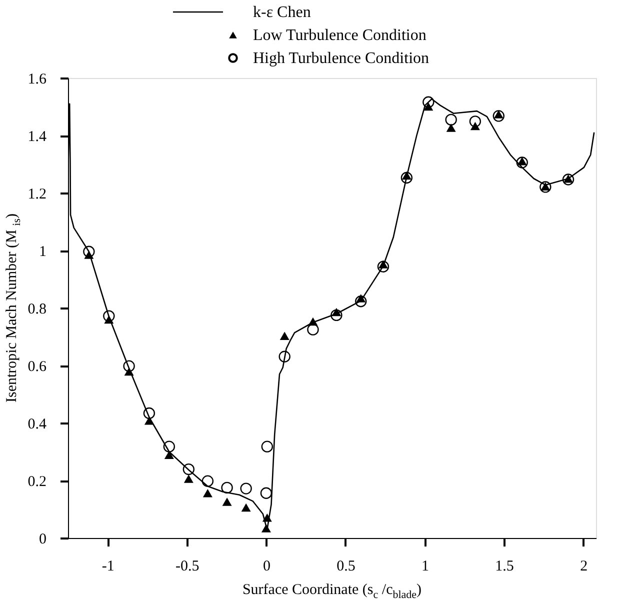 The image size is (626, 613). Describe the element at coordinates (37, 194) in the screenshot. I see `y-tick-label: 1.2` at that location.